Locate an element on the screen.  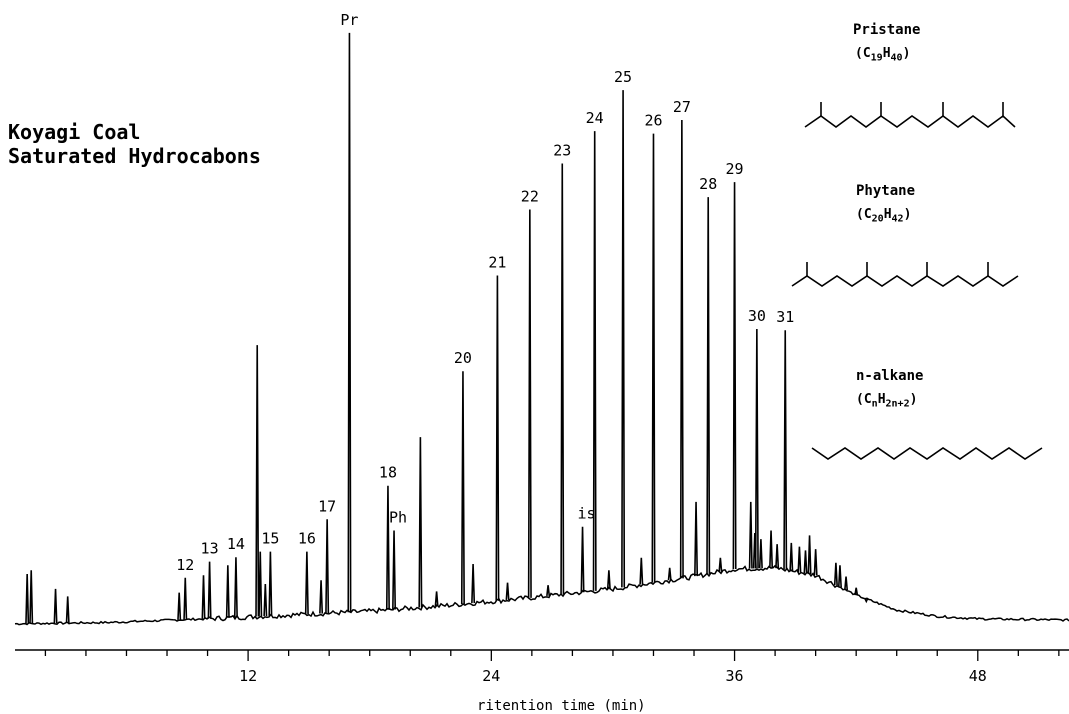
phytane-name: Phytane is located at coordinates (886, 191).